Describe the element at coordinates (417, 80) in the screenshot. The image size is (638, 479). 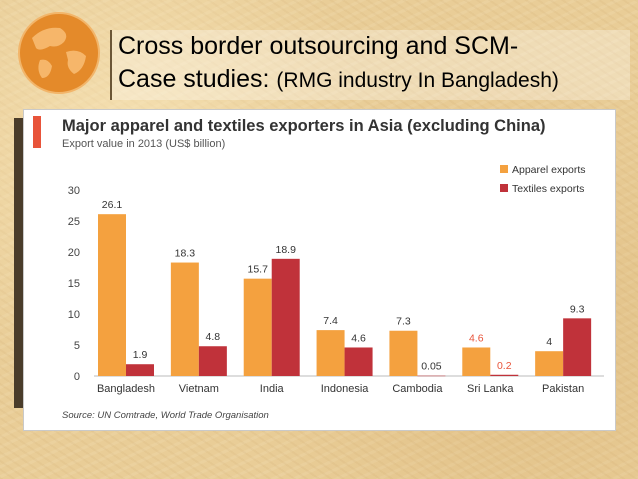
I see `slide-title-sub: (RMG industry In Bangladesh)` at that location.